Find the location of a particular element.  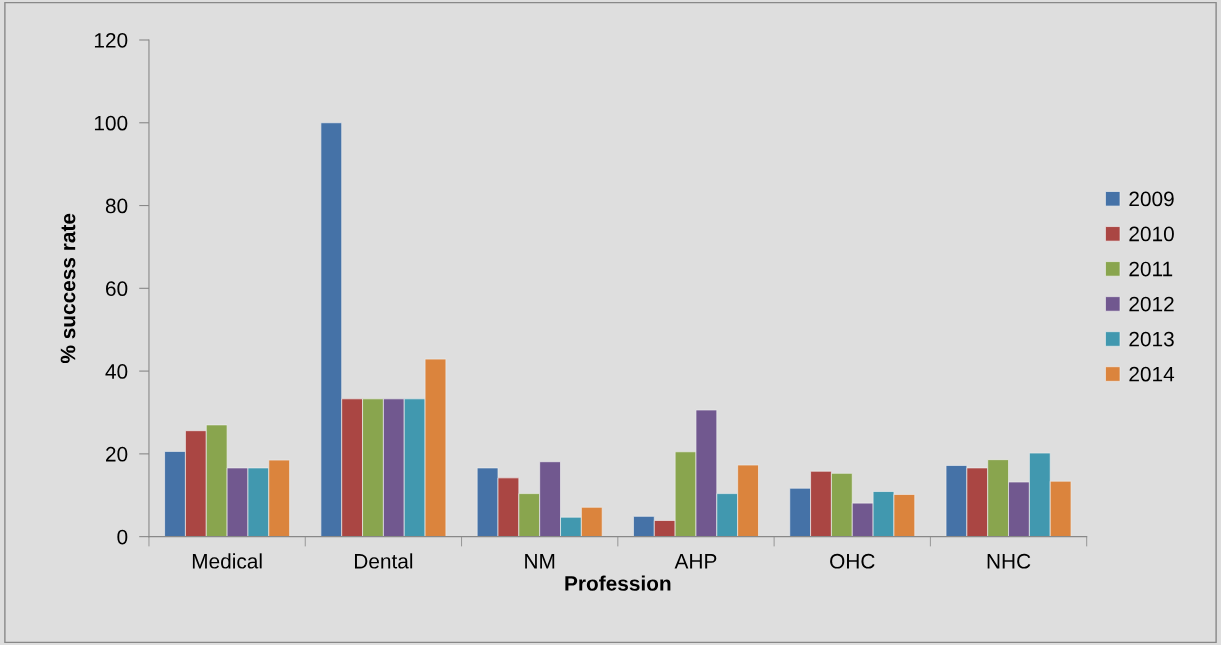

x-tick-label: NHC is located at coordinates (1009, 561).